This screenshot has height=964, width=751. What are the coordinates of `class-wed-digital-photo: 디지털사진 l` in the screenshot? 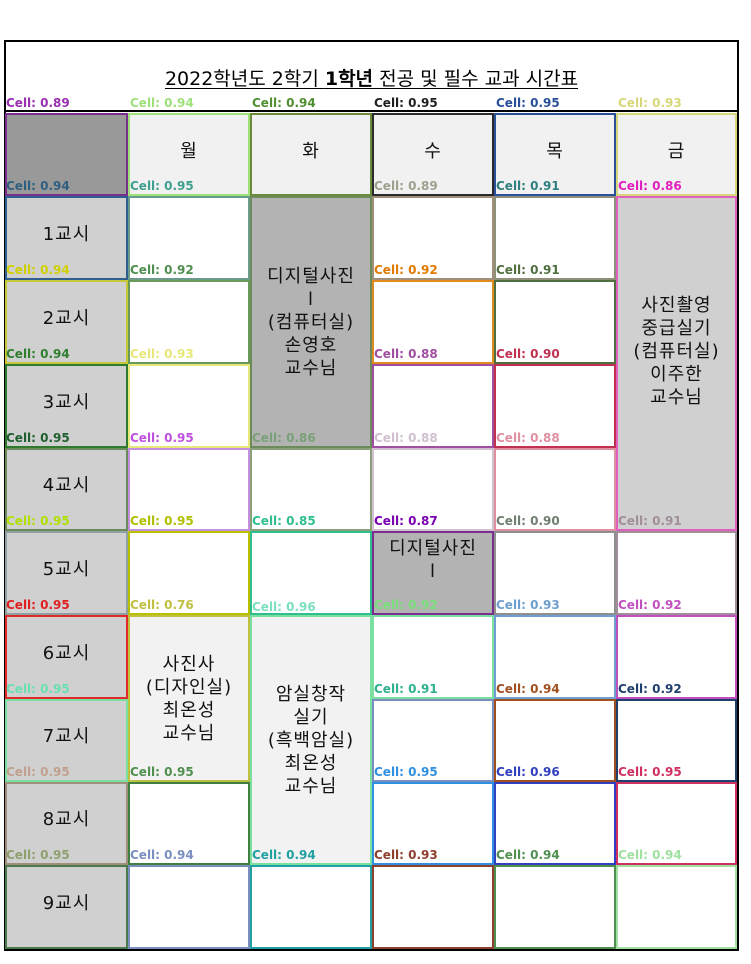 It's located at (433, 573).